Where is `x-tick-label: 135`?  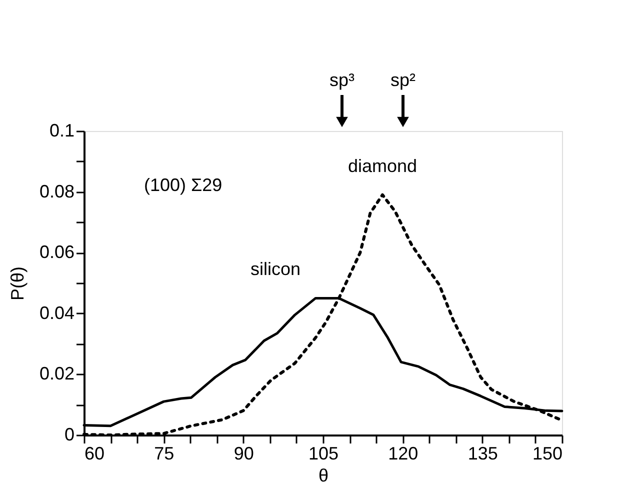
x-tick-label: 135 is located at coordinates (483, 454).